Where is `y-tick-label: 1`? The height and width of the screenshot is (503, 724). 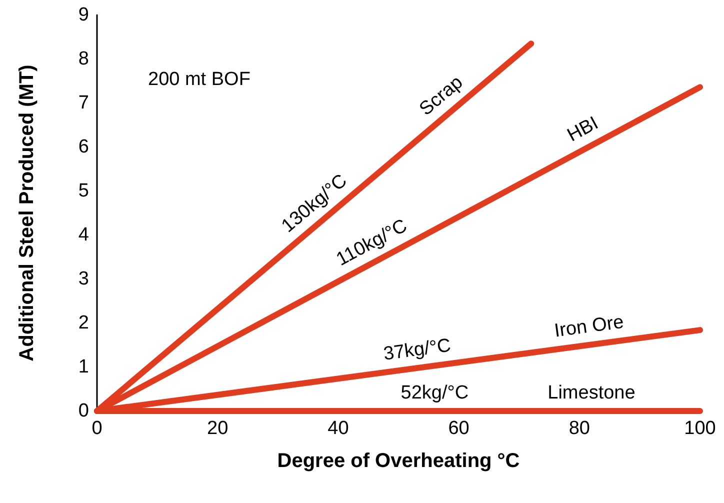
y-tick-label: 1 is located at coordinates (83, 367).